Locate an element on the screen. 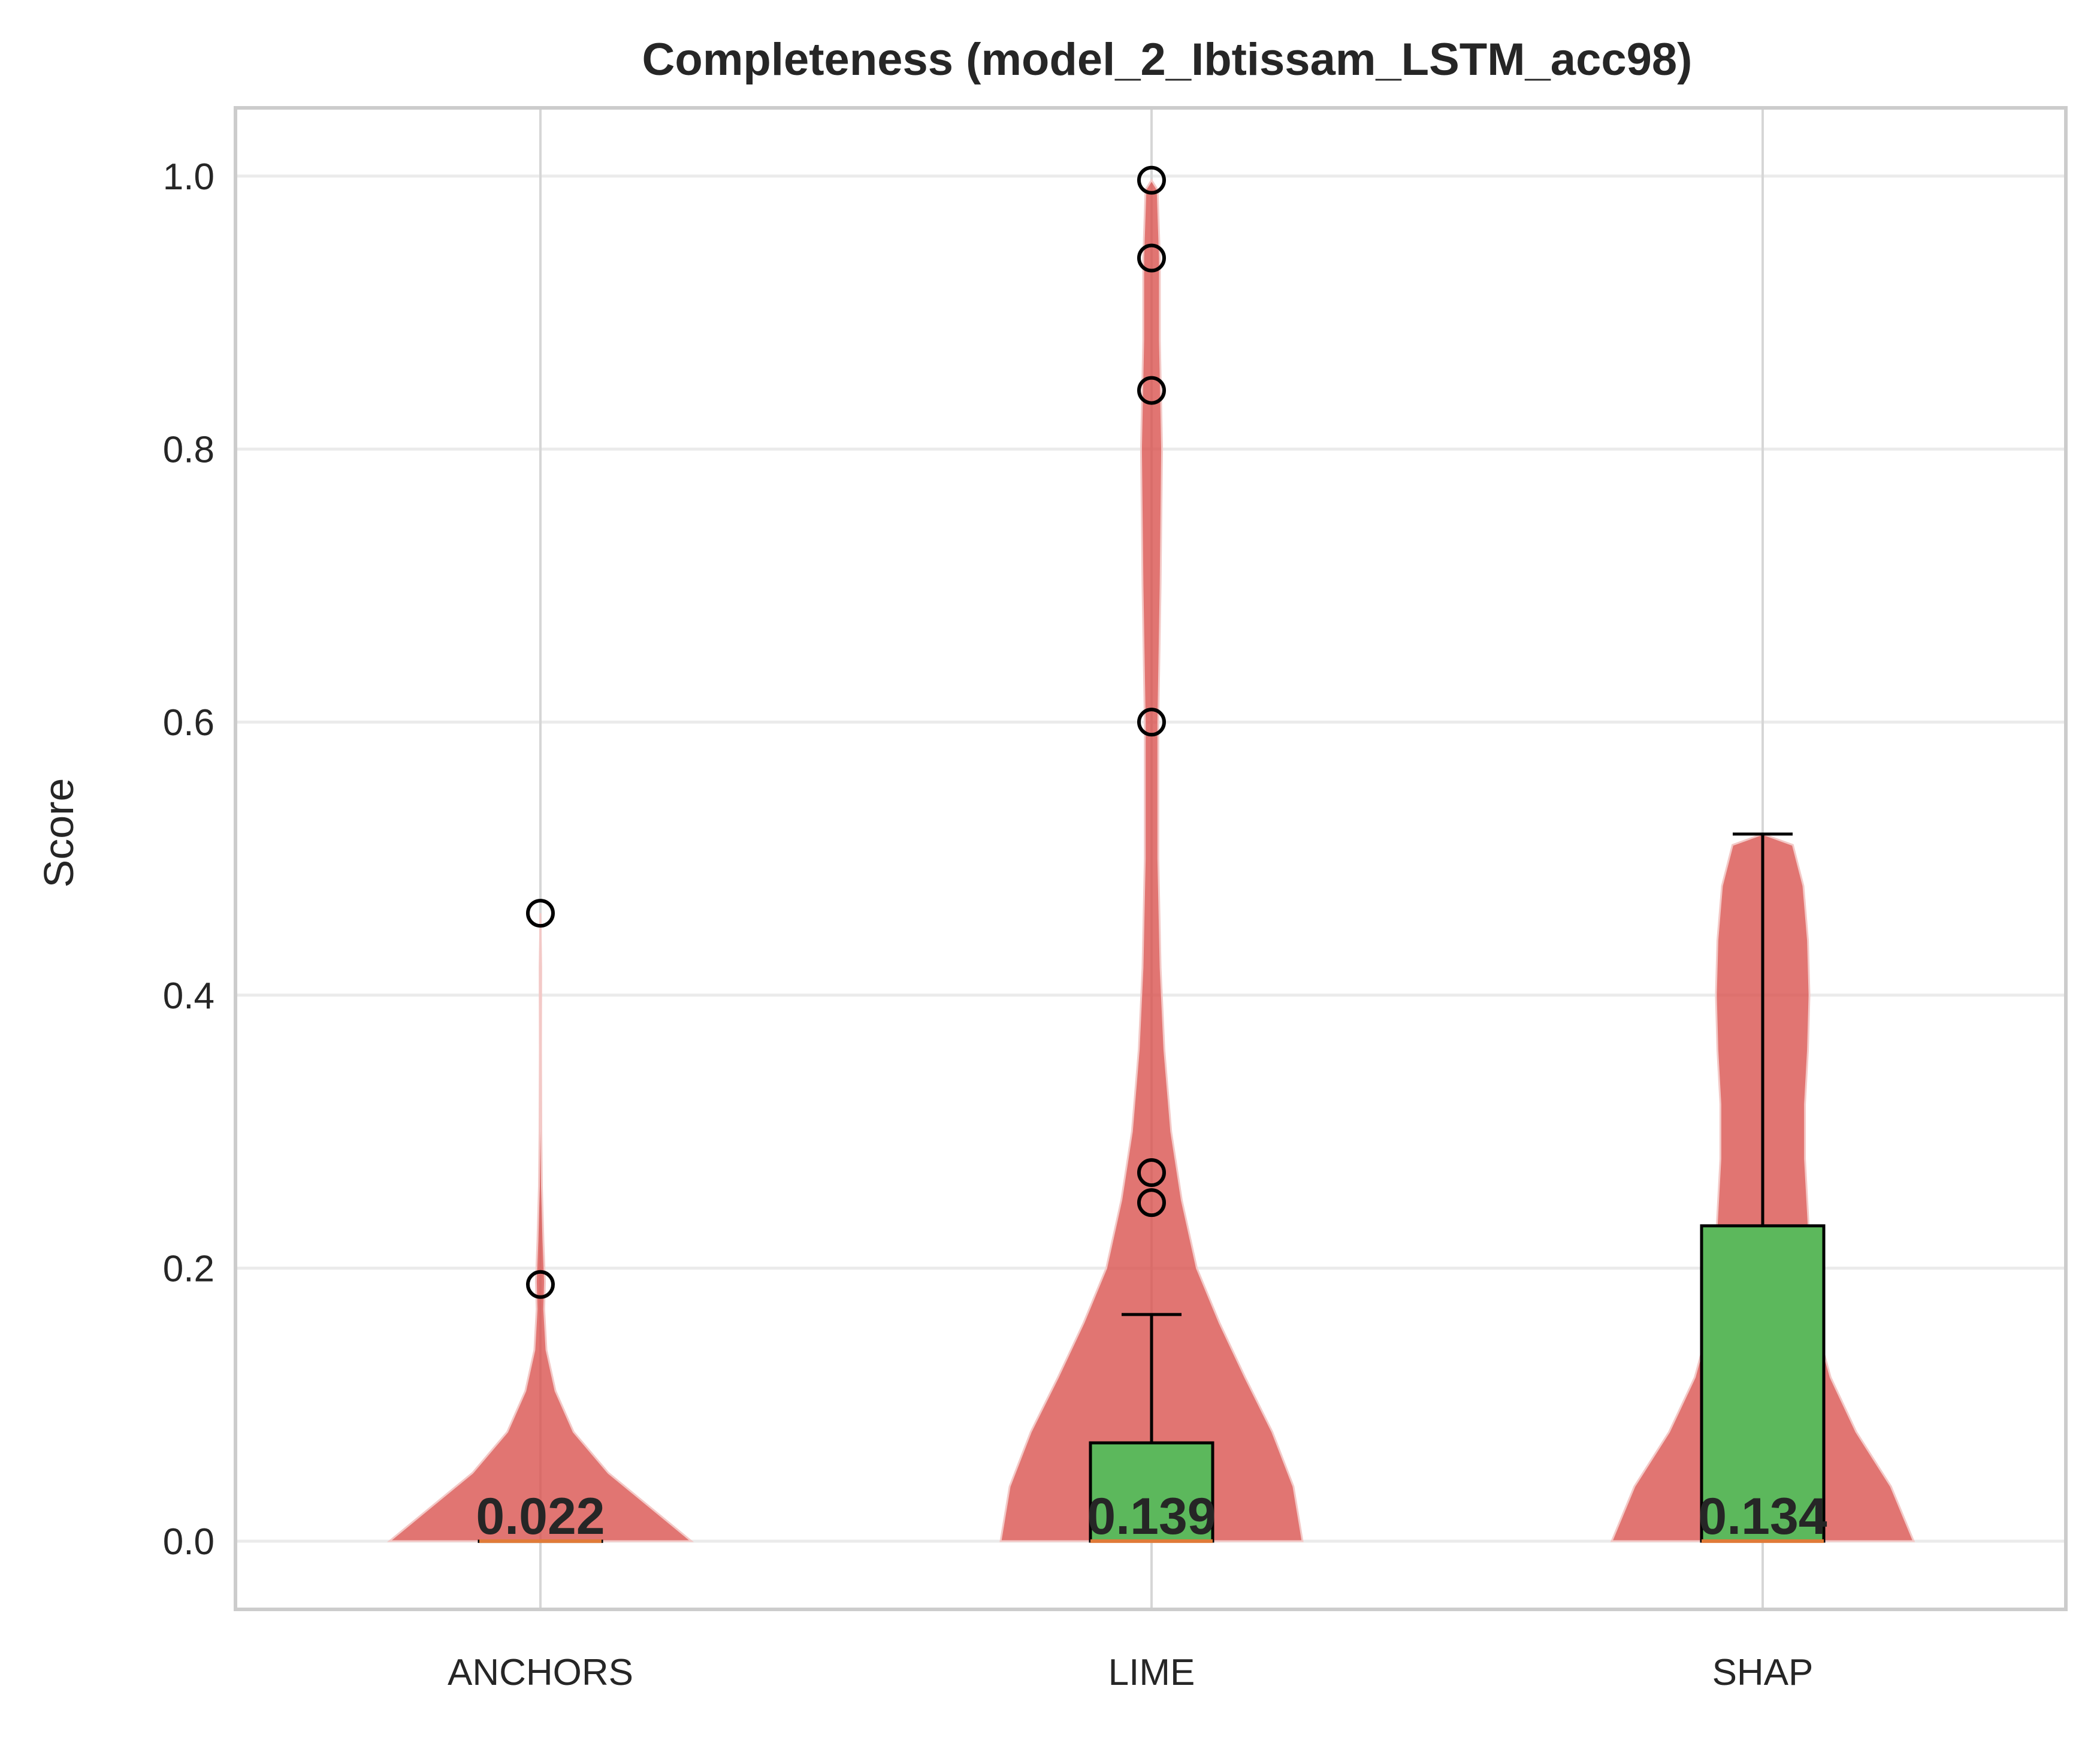  violin-lime is located at coordinates (1151, 860).